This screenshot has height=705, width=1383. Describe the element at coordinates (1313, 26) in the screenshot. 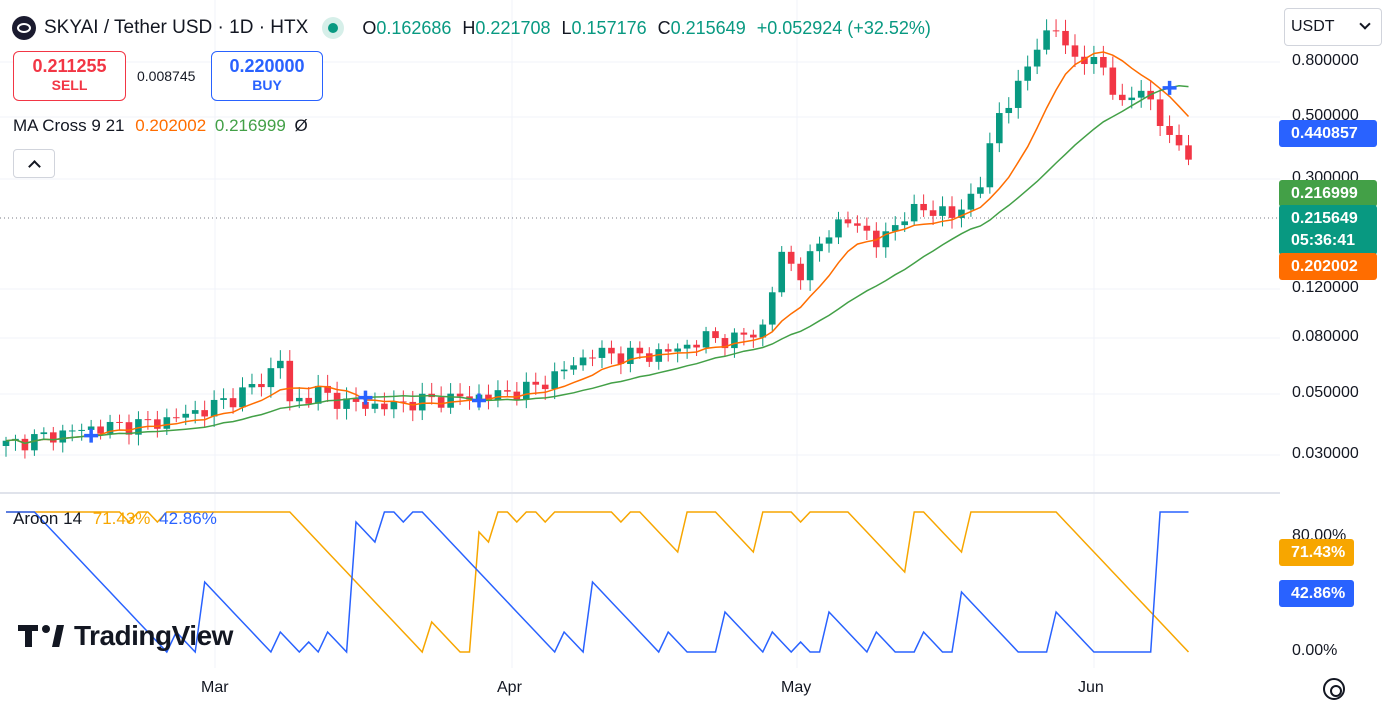

I see `currency-value: USDT` at that location.